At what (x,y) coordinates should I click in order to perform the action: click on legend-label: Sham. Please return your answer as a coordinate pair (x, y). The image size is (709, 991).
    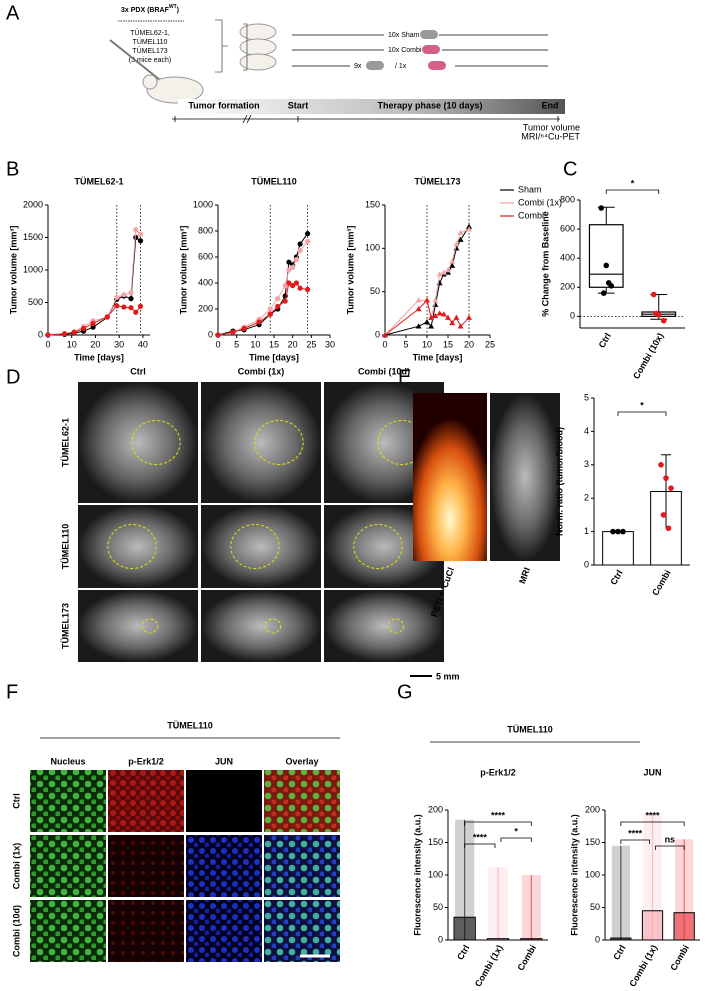
    Looking at the image, I should click on (530, 189).